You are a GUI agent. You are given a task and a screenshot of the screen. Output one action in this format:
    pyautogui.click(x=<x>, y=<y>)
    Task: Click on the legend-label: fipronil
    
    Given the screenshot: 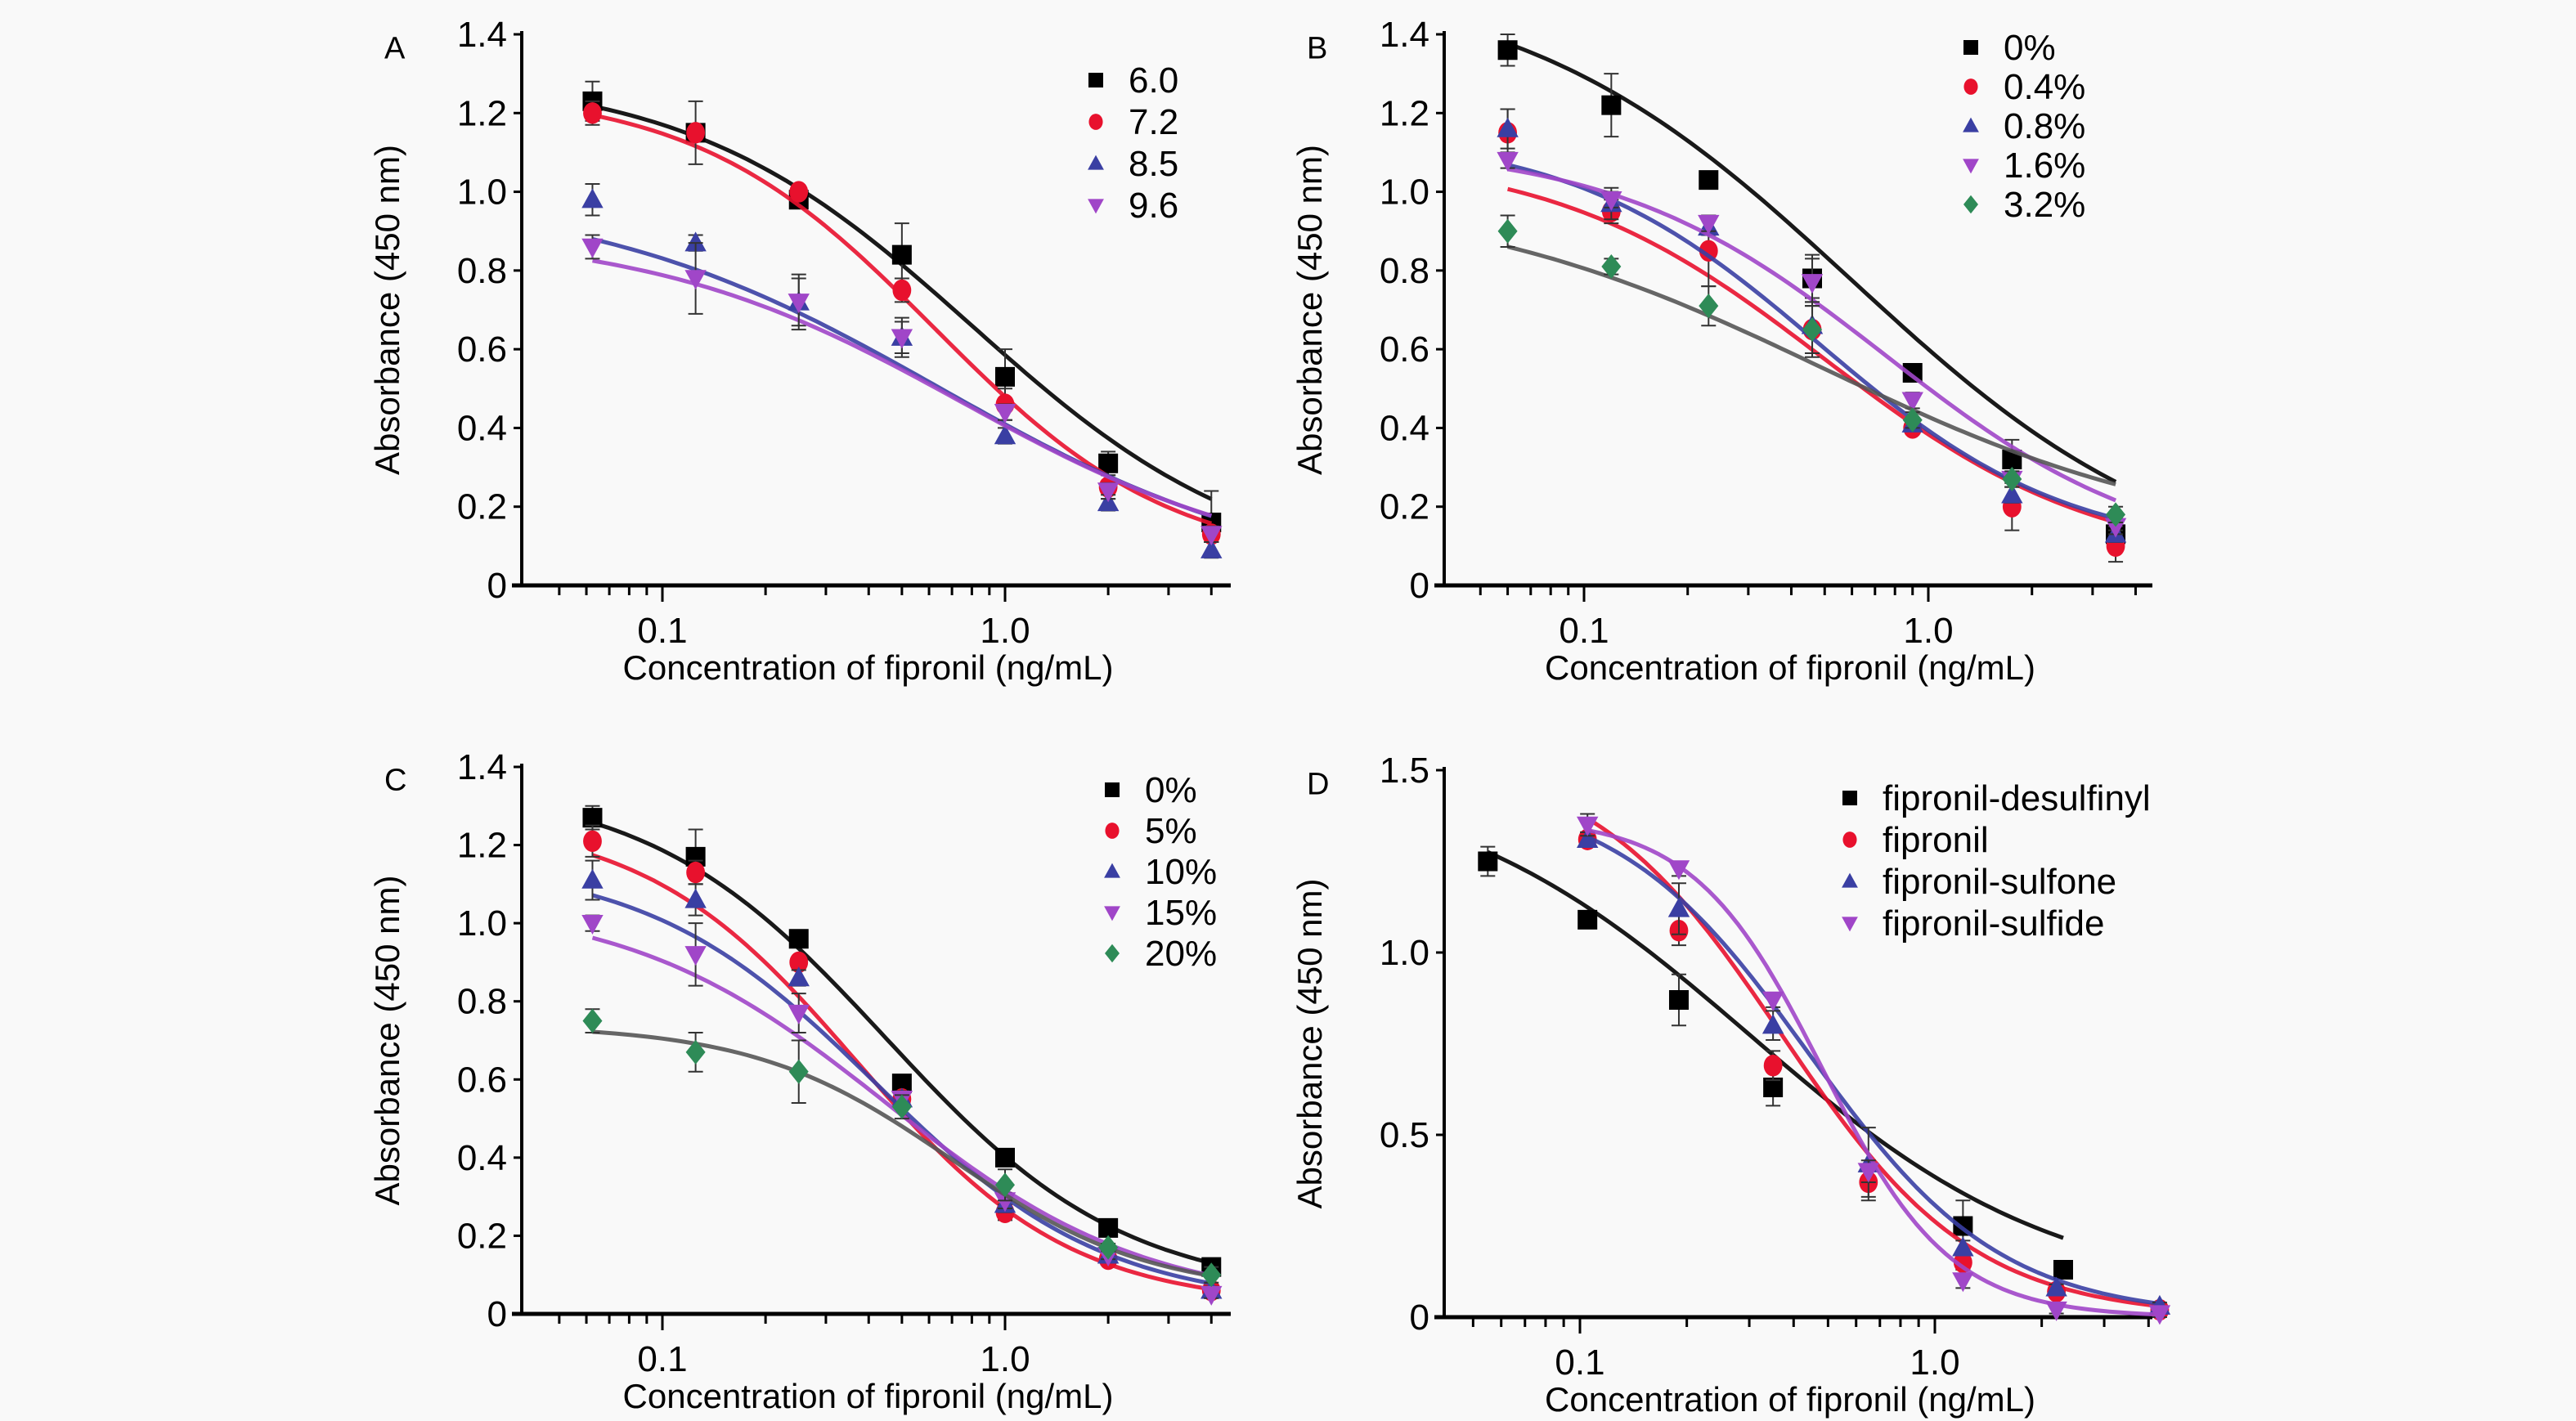 What is the action you would take?
    pyautogui.click(x=1936, y=840)
    